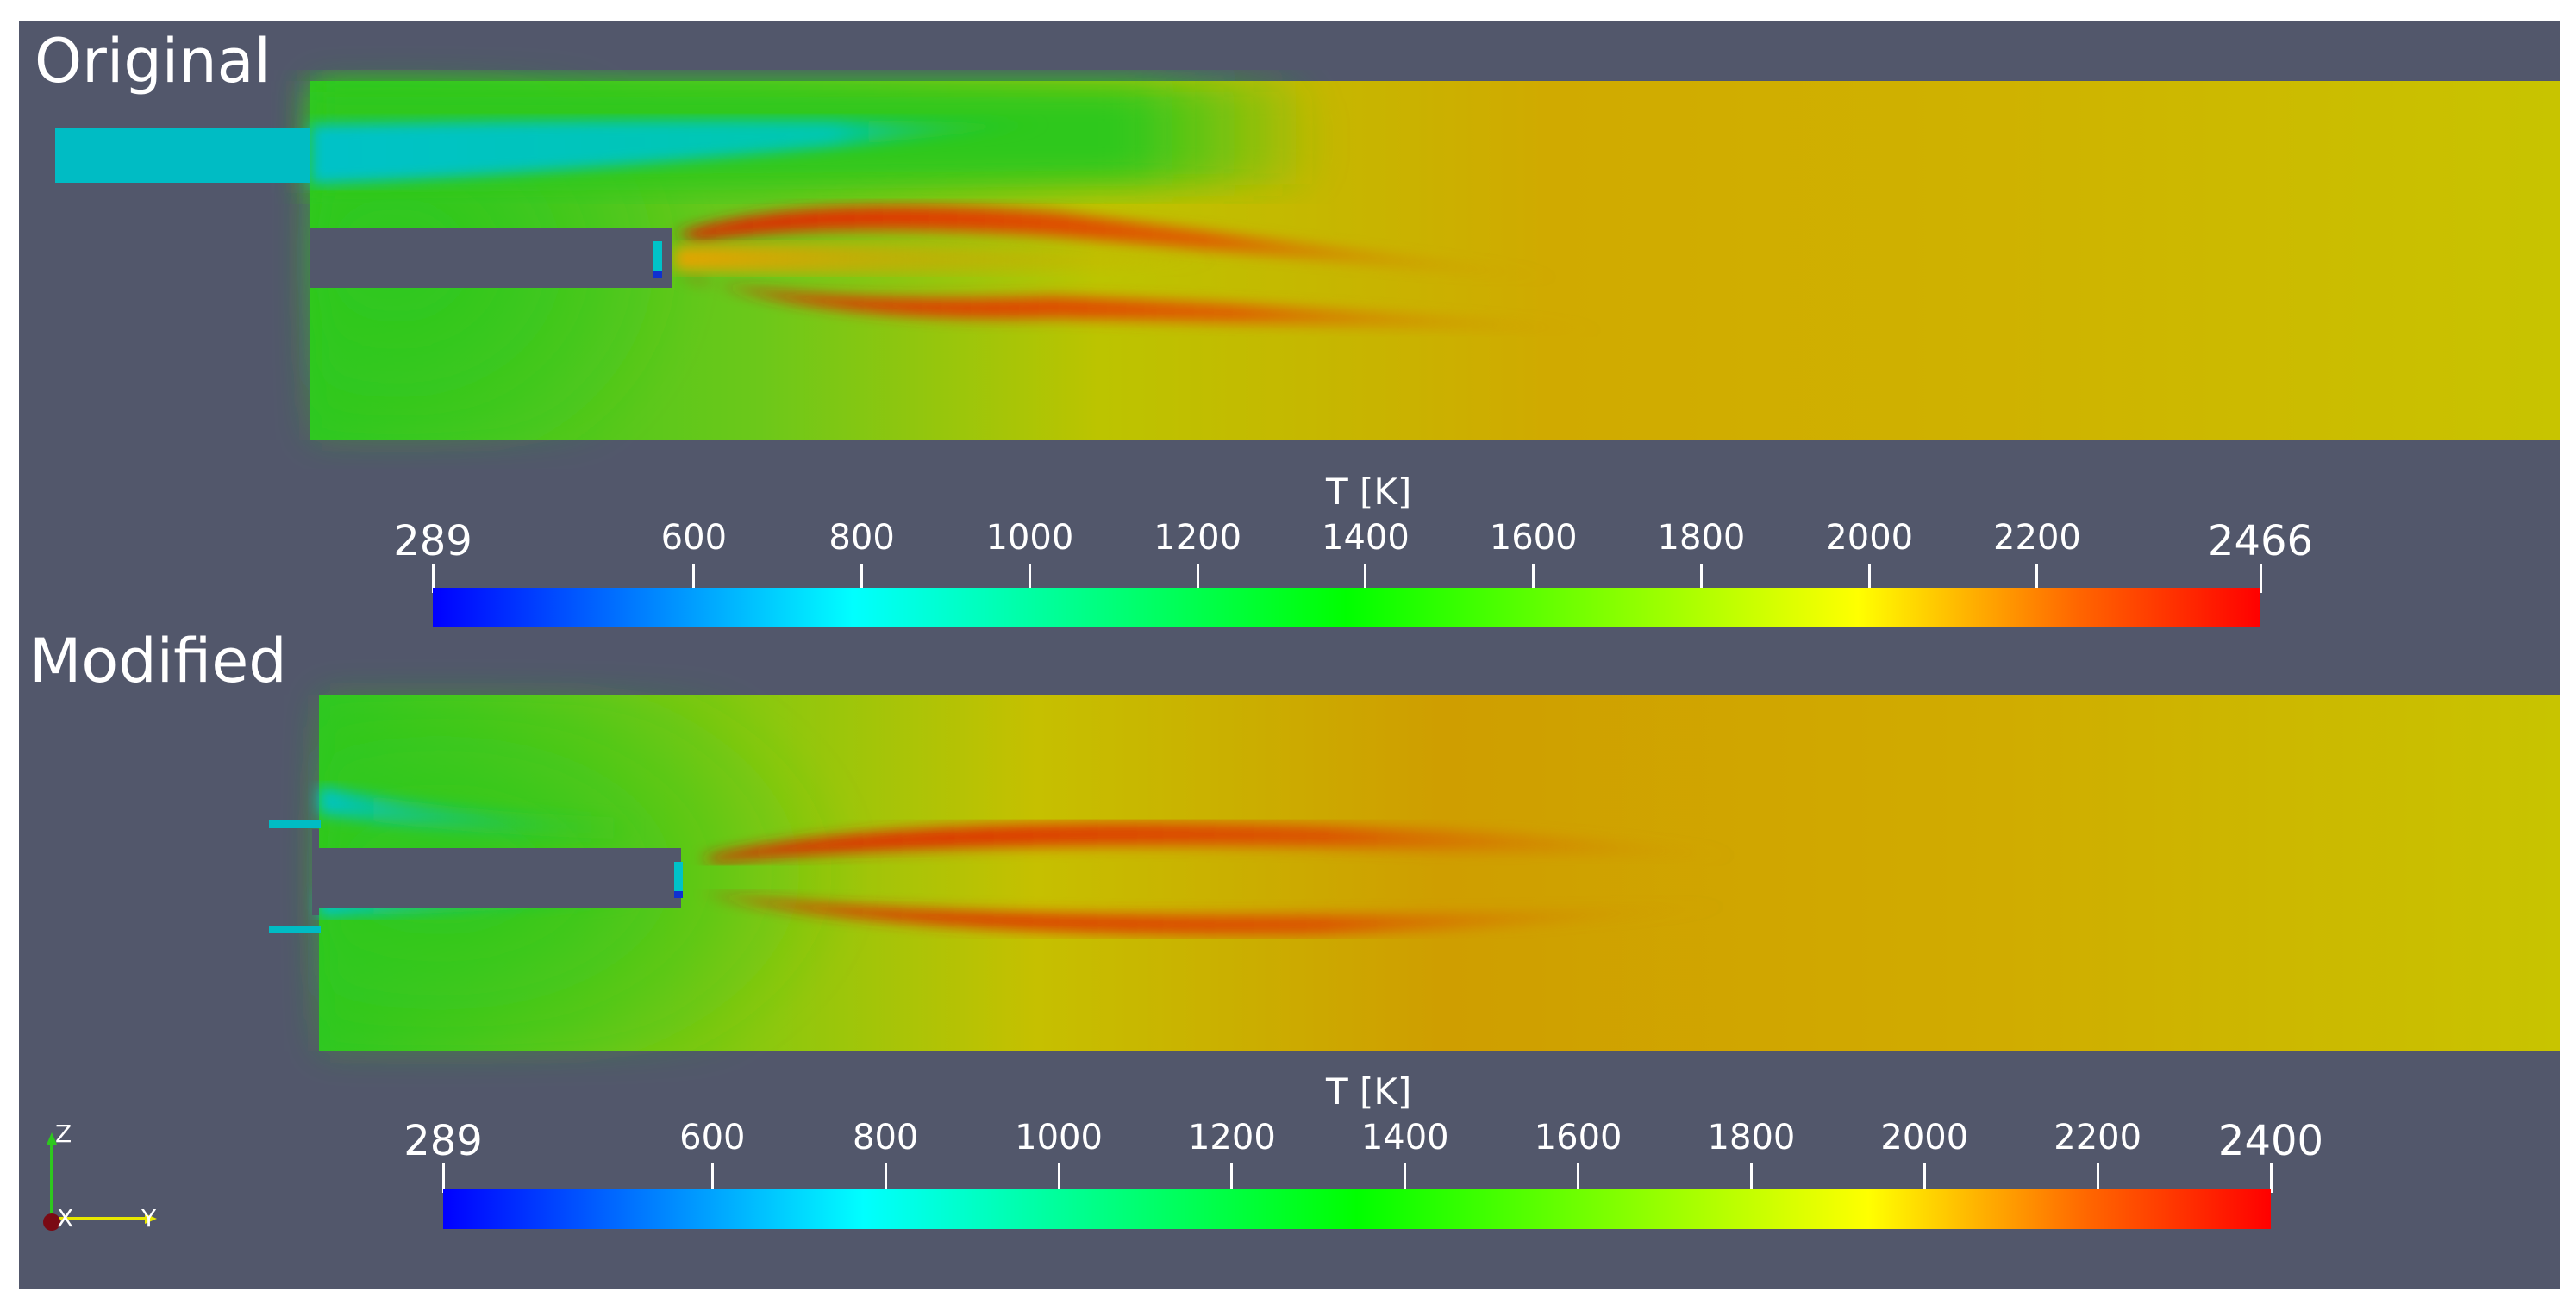 Image resolution: width=2576 pixels, height=1310 pixels. What do you see at coordinates (1357, 1209) in the screenshot?
I see `colorbar-modified` at bounding box center [1357, 1209].